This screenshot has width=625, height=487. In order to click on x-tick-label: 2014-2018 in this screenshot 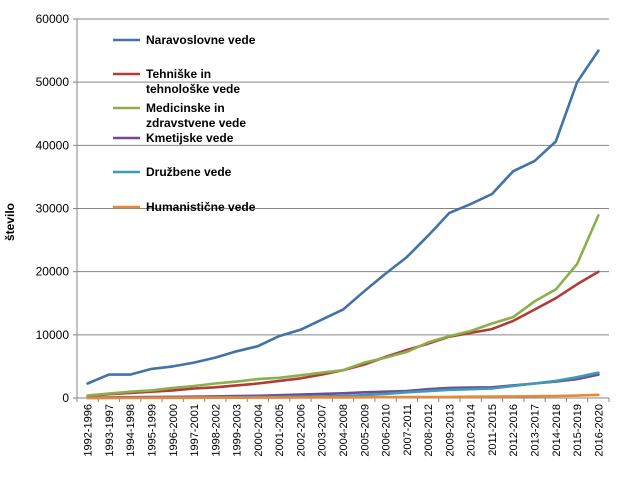, I will do `click(557, 430)`.